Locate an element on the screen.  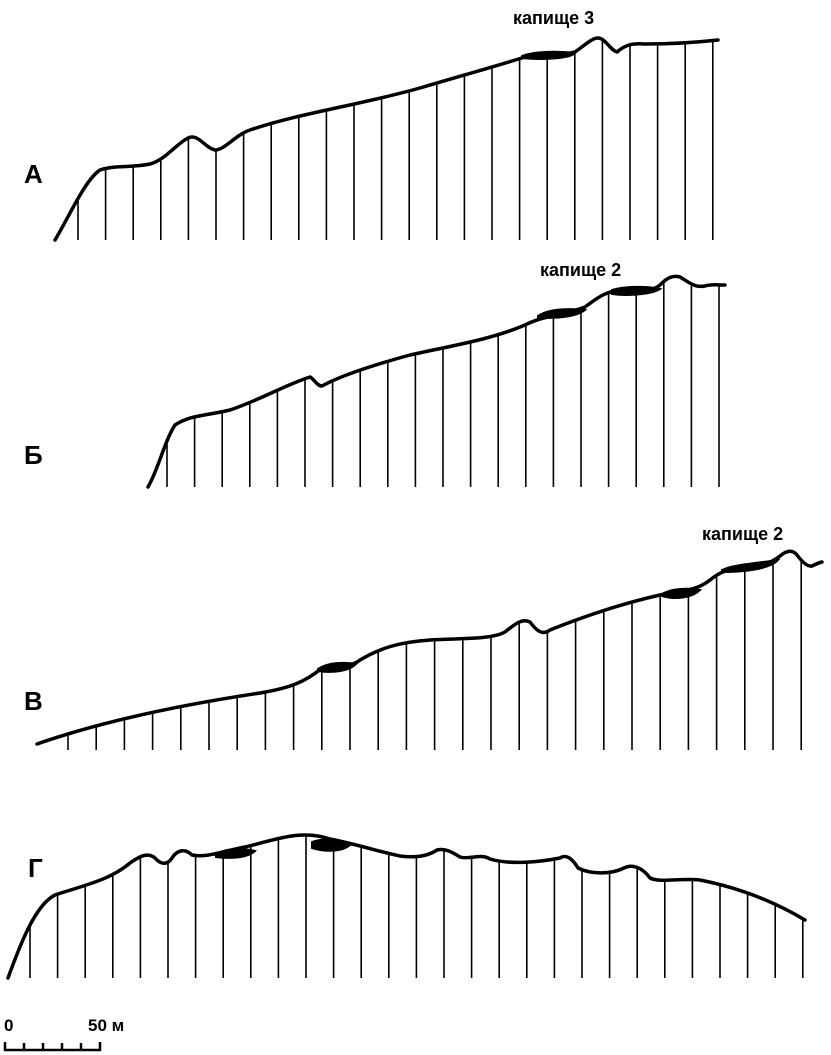
profile-g-hatching is located at coordinates (416, 906).